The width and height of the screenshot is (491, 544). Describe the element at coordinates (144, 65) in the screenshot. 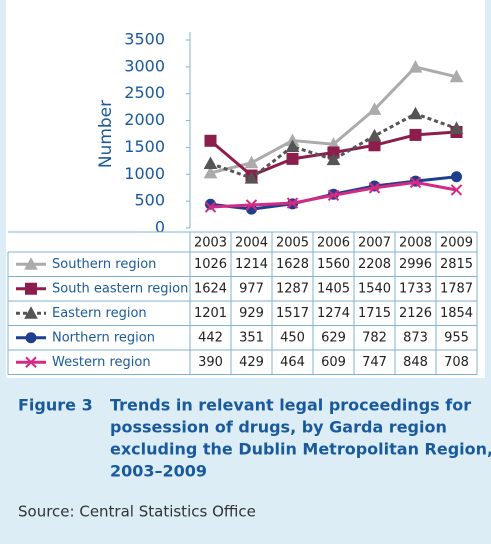

I see `y-tick-label: 3000` at that location.